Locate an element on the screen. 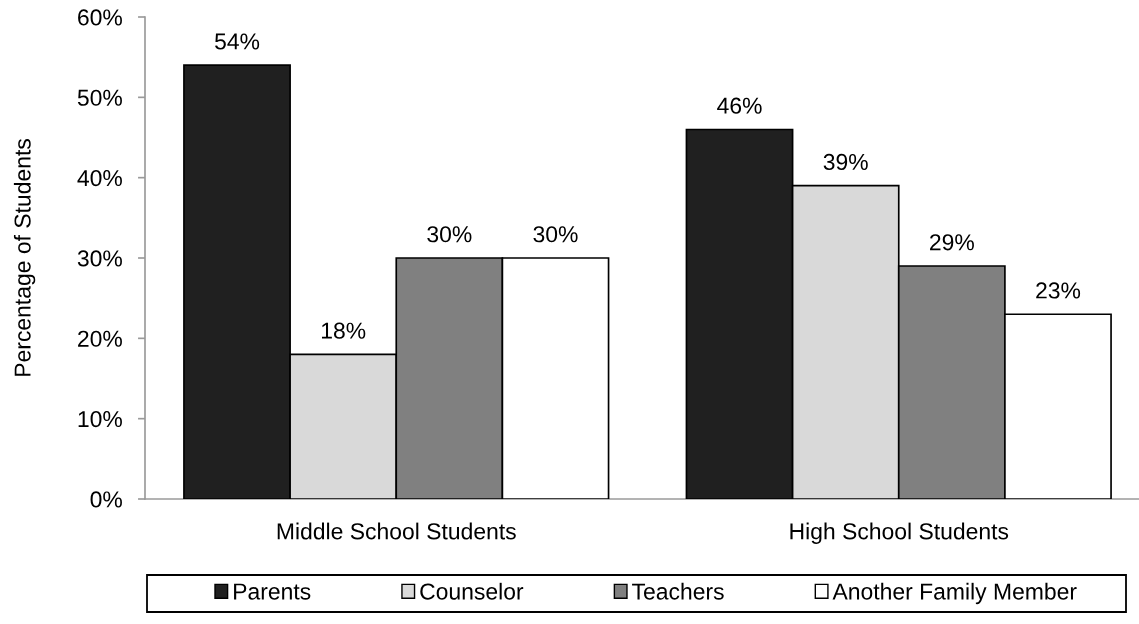 This screenshot has width=1139, height=624. y-tick-label: 10% is located at coordinates (100, 419).